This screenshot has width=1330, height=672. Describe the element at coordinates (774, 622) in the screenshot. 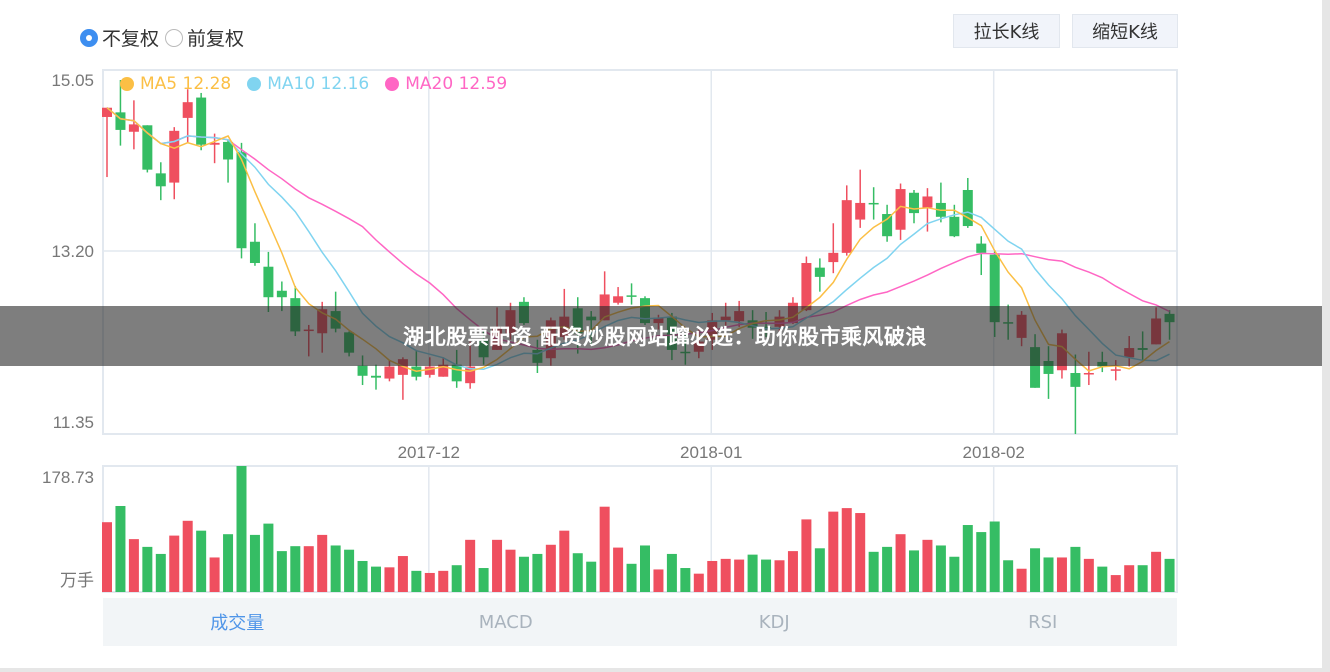

I see `tab-kdj: KDJ` at that location.